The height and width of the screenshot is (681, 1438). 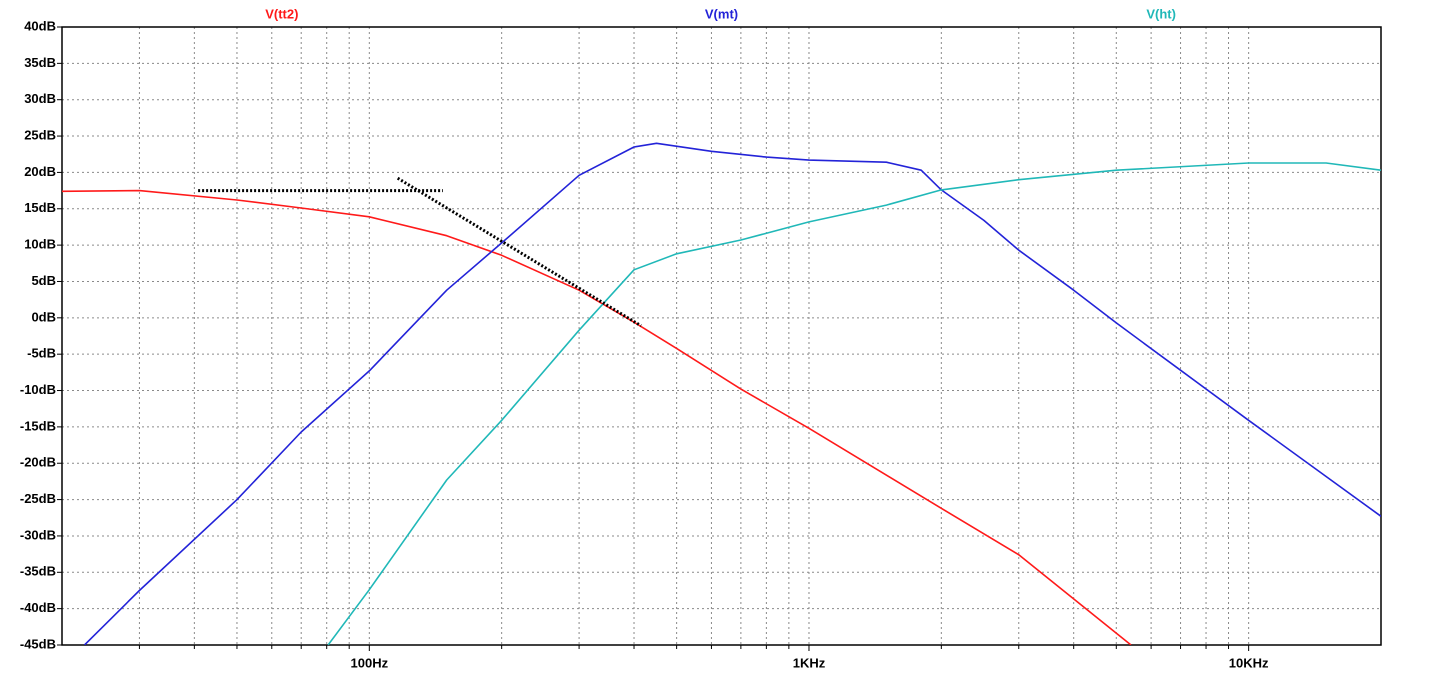 What do you see at coordinates (38, 425) in the screenshot?
I see `y-tick-label: -15dB` at bounding box center [38, 425].